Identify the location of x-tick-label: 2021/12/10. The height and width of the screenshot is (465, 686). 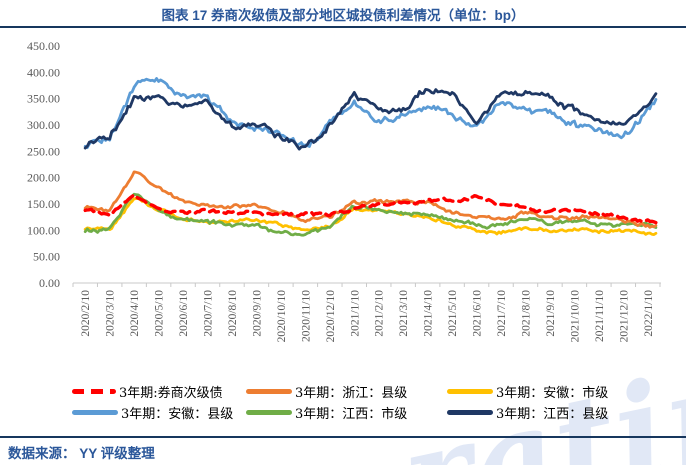
(624, 316).